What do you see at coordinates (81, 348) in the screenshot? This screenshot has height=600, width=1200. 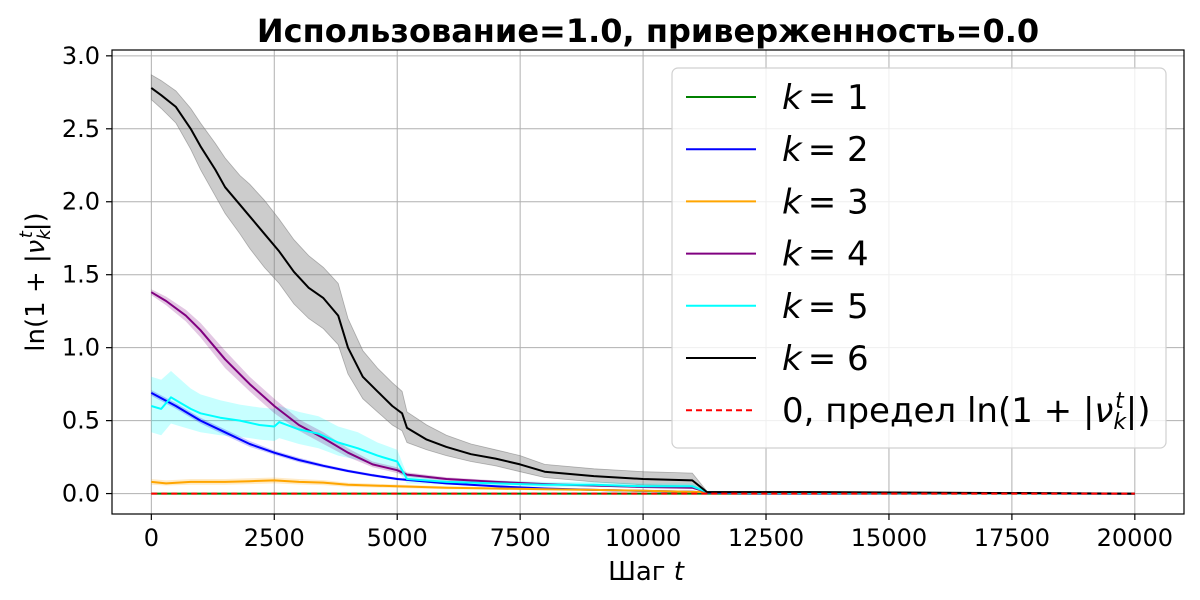 I see `y-tick-label: 1.0` at bounding box center [81, 348].